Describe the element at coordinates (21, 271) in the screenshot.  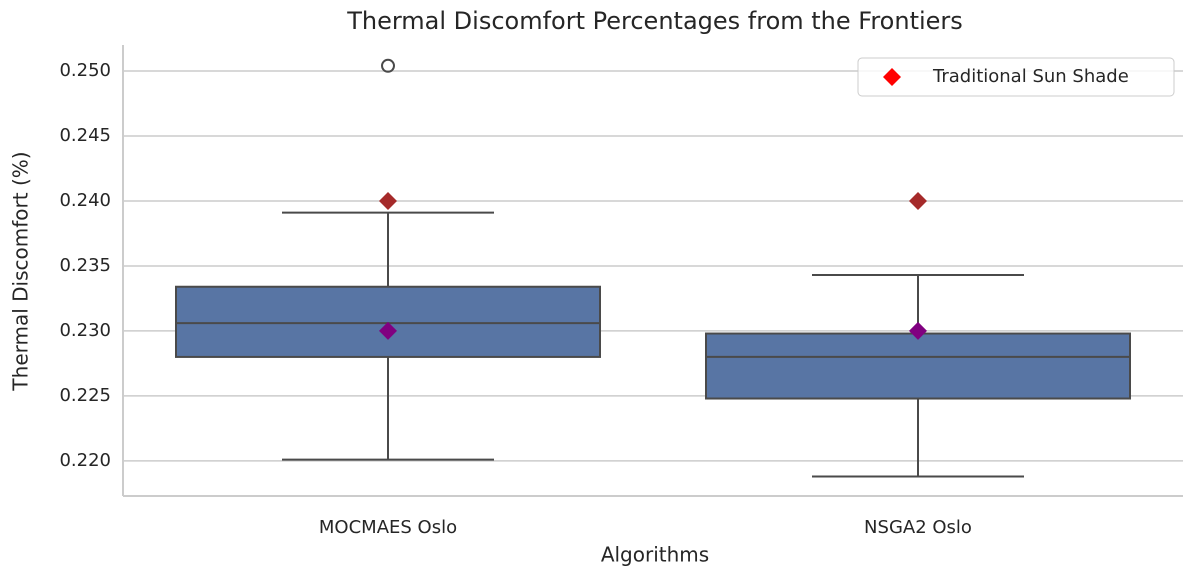
I see `y-axis-label: Thermal Discomfort (%)` at that location.